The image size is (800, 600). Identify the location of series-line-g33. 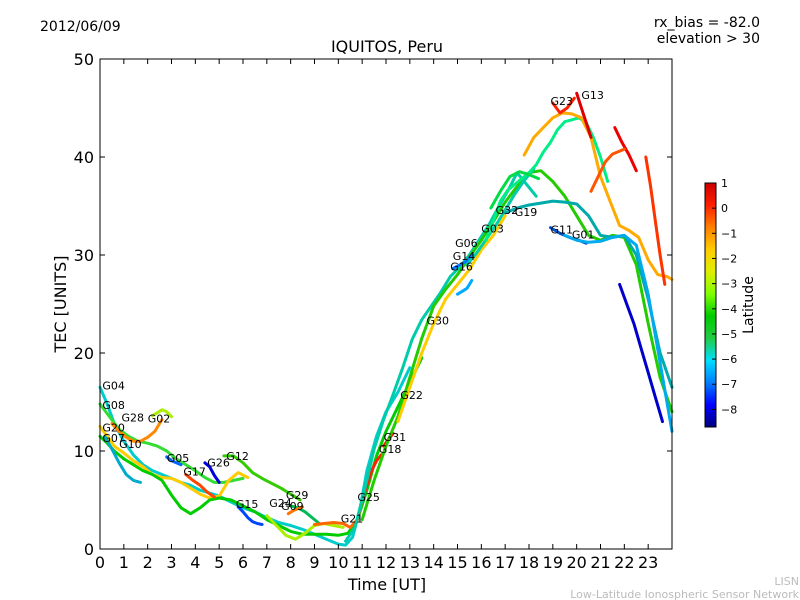
(563, 105).